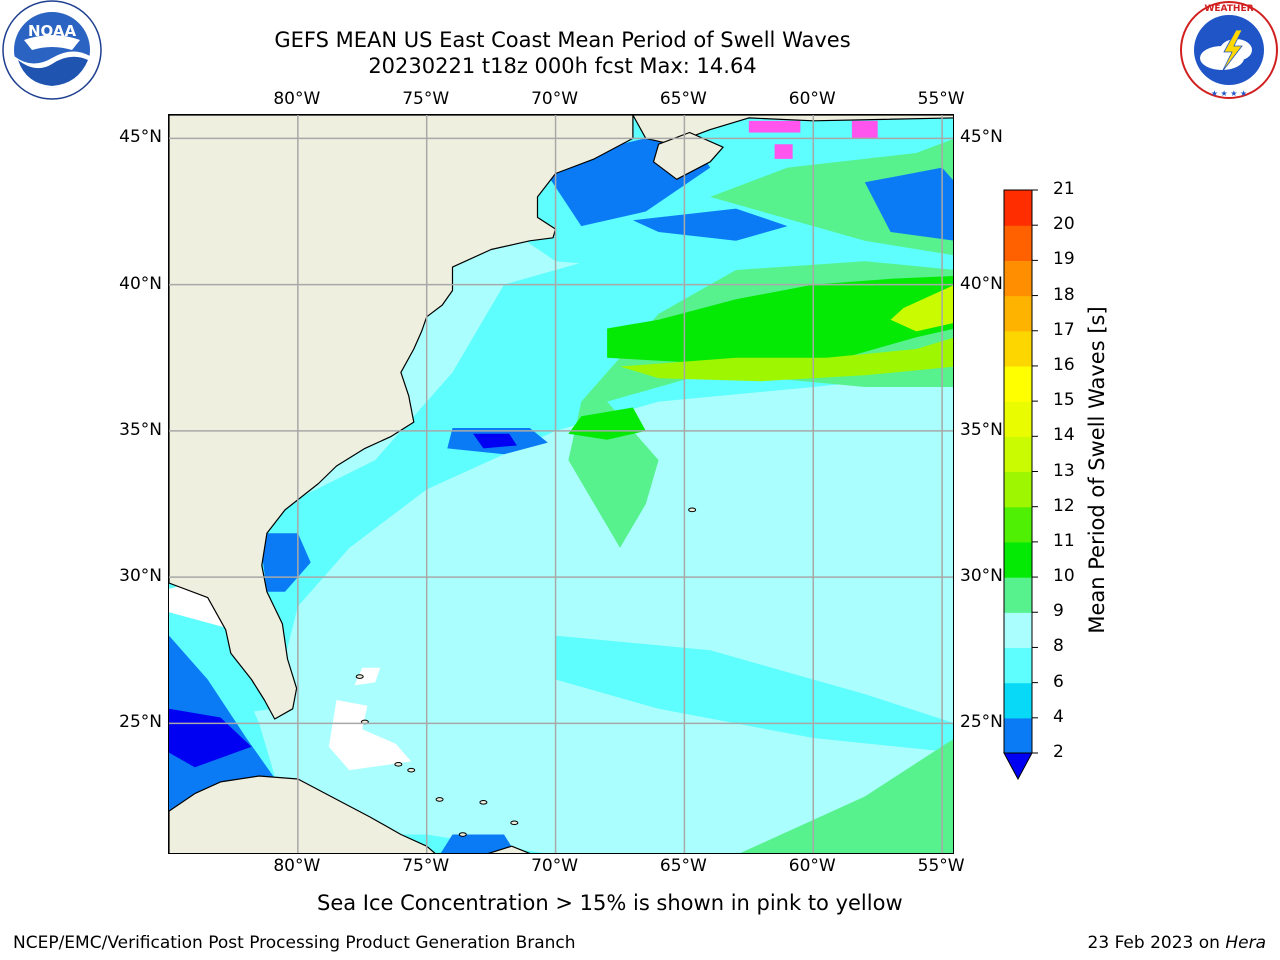  I want to click on colorbar-tick-label: 2, so click(1058, 752).